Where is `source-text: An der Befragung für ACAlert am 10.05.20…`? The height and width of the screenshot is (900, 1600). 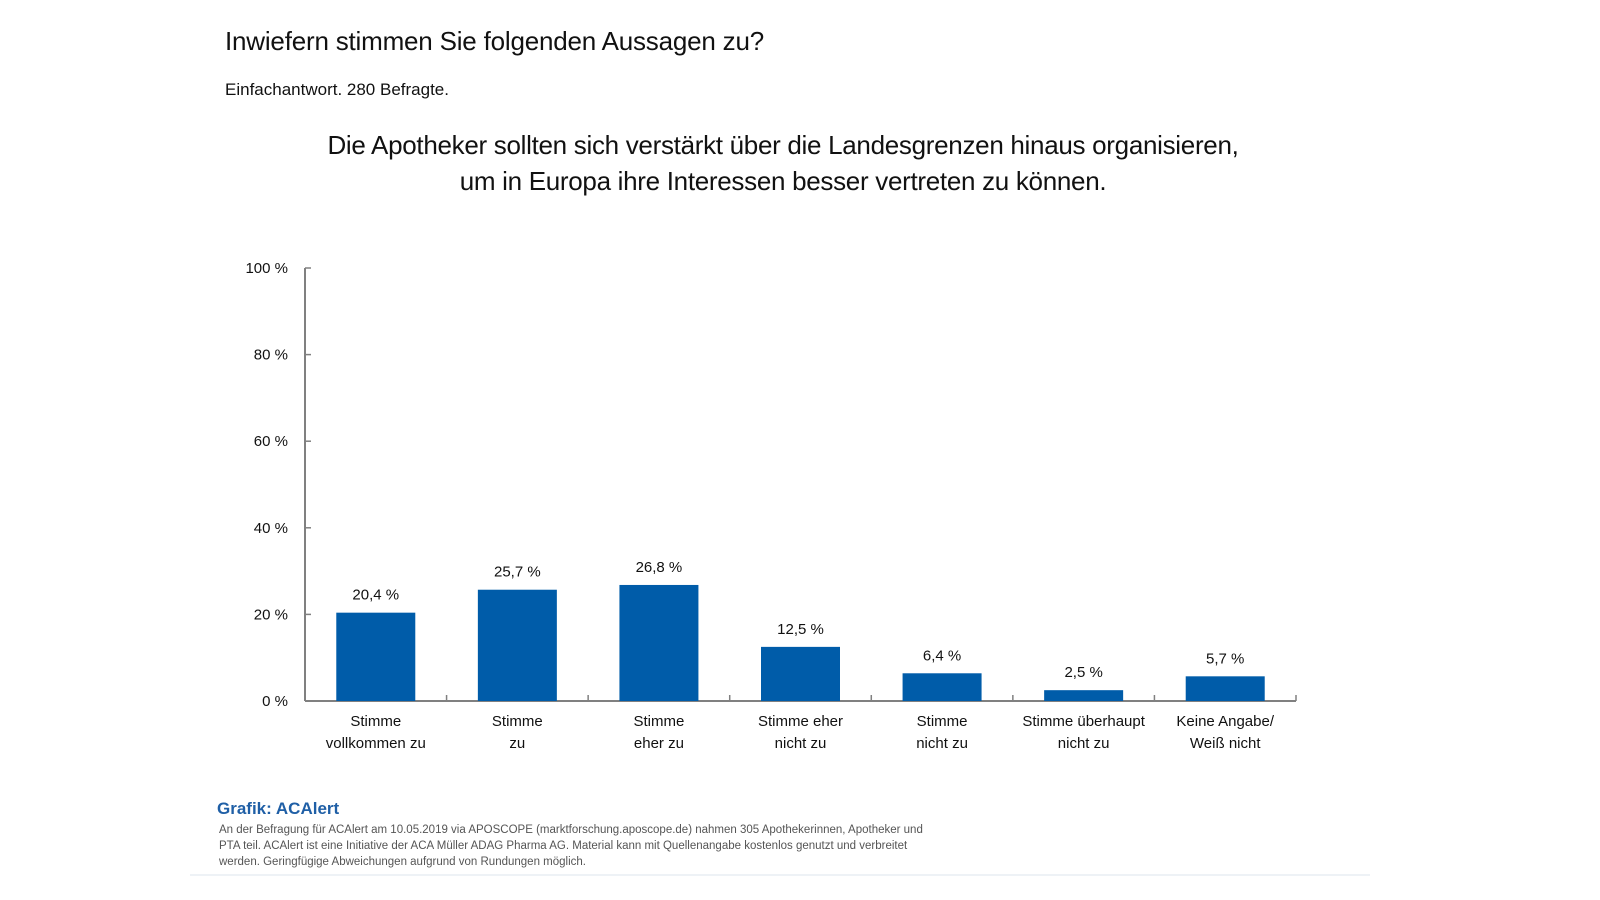
source-text: An der Befragung für ACAlert am 10.05.20… is located at coordinates (571, 846).